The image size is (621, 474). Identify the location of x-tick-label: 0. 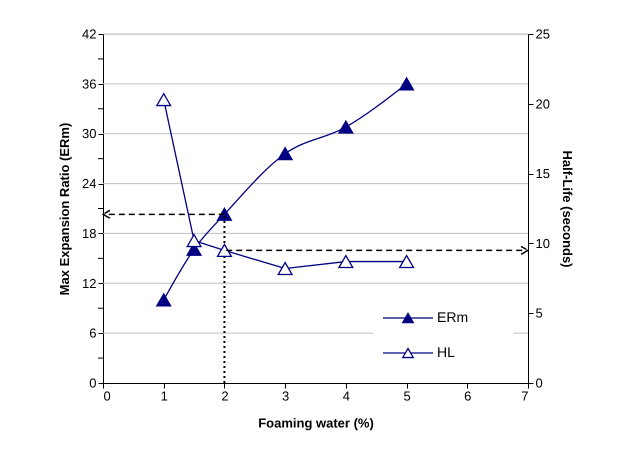
(107, 396).